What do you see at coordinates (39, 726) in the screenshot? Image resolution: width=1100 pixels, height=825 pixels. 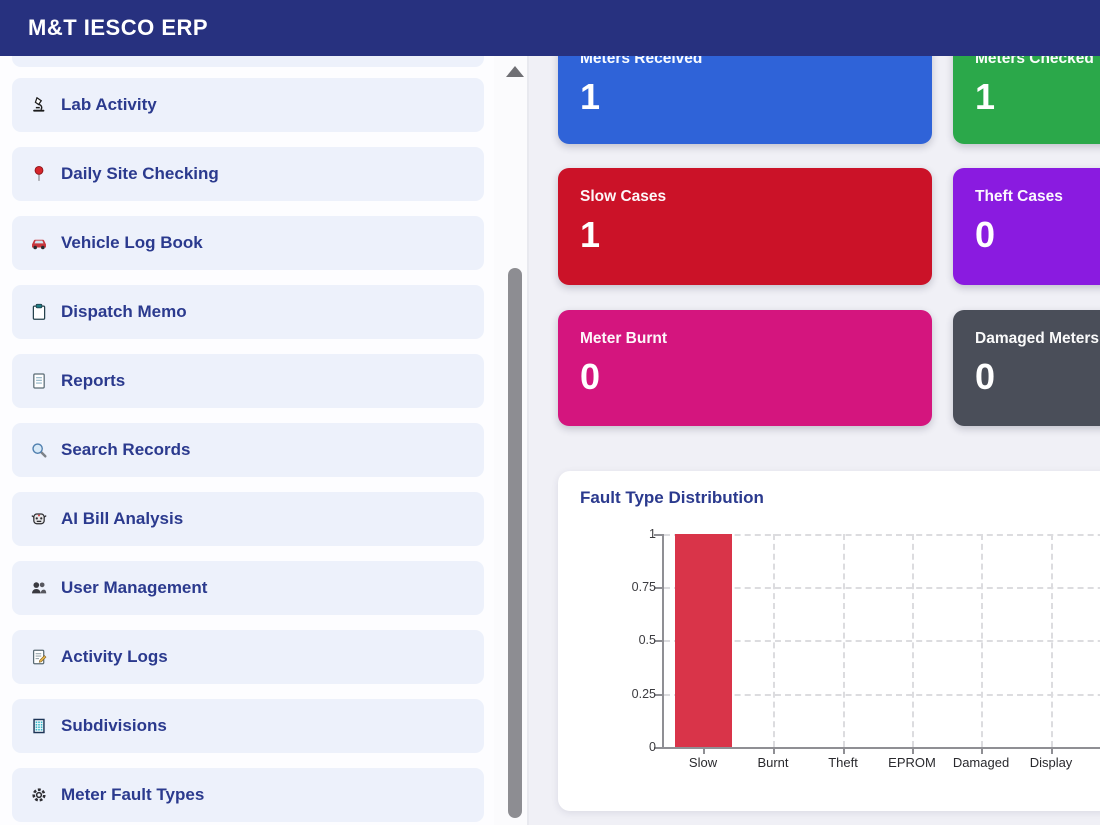 I see `building-icon` at bounding box center [39, 726].